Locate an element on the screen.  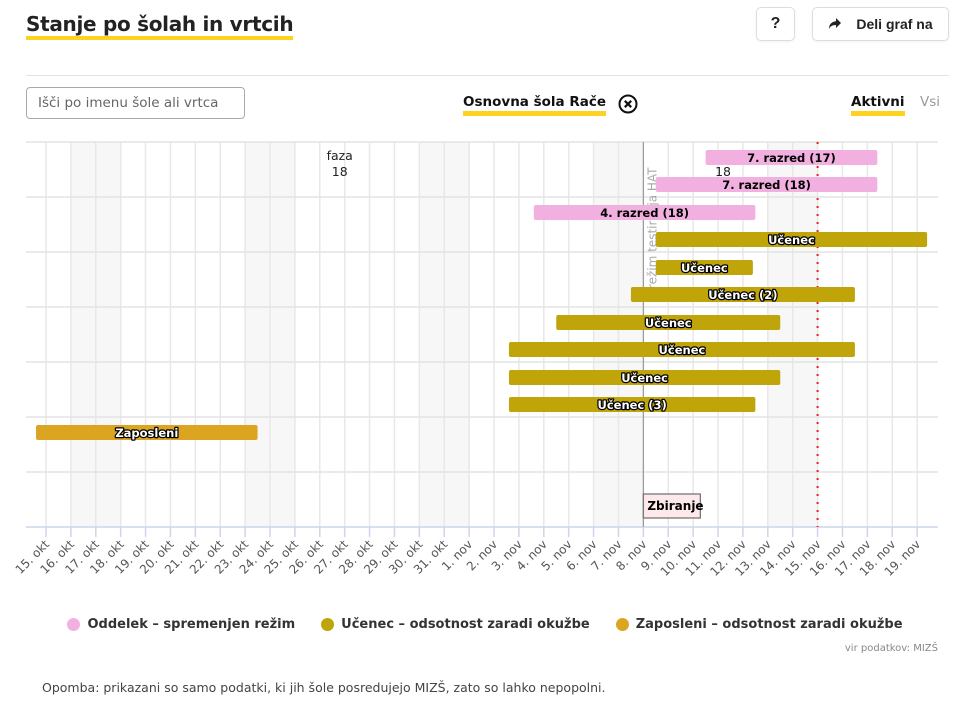
gantt-bar-label: Učenec (3) is located at coordinates (632, 405).